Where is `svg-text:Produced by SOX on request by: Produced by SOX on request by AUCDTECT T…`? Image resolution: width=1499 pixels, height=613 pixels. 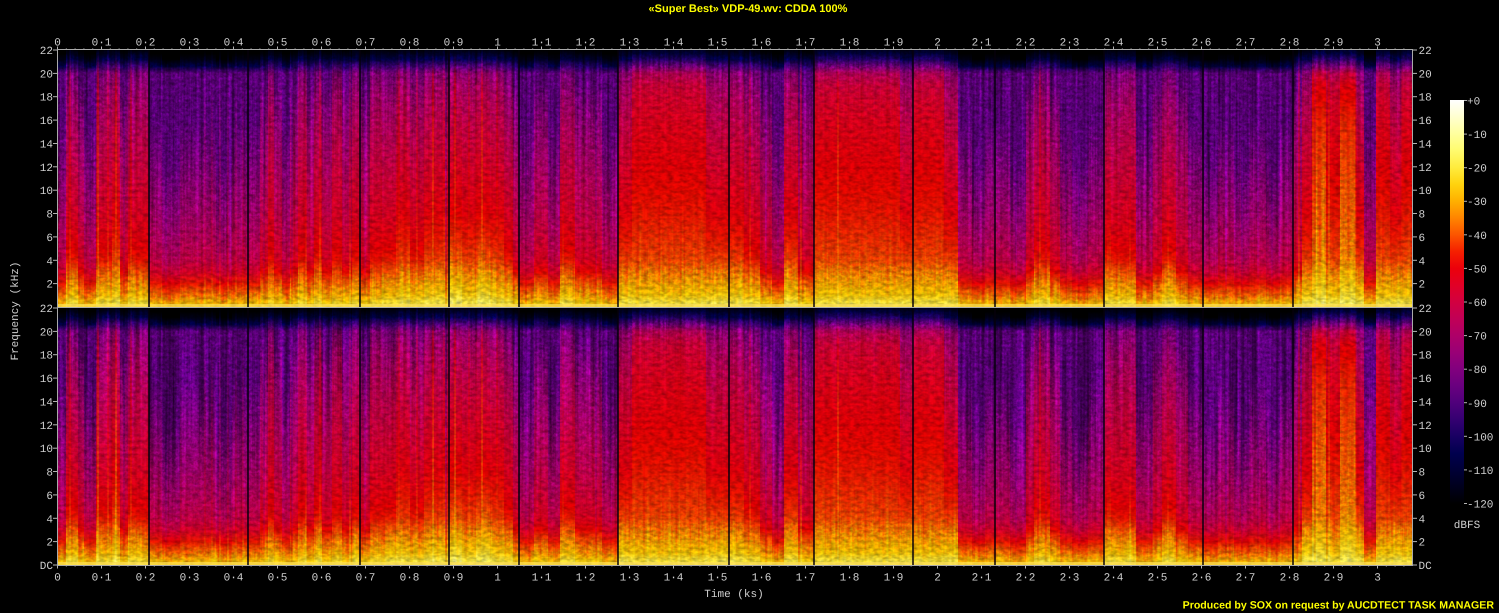 svg-text:Produced by SOX on request by: Produced by SOX on request by AUCDTECT T… is located at coordinates (1339, 606).